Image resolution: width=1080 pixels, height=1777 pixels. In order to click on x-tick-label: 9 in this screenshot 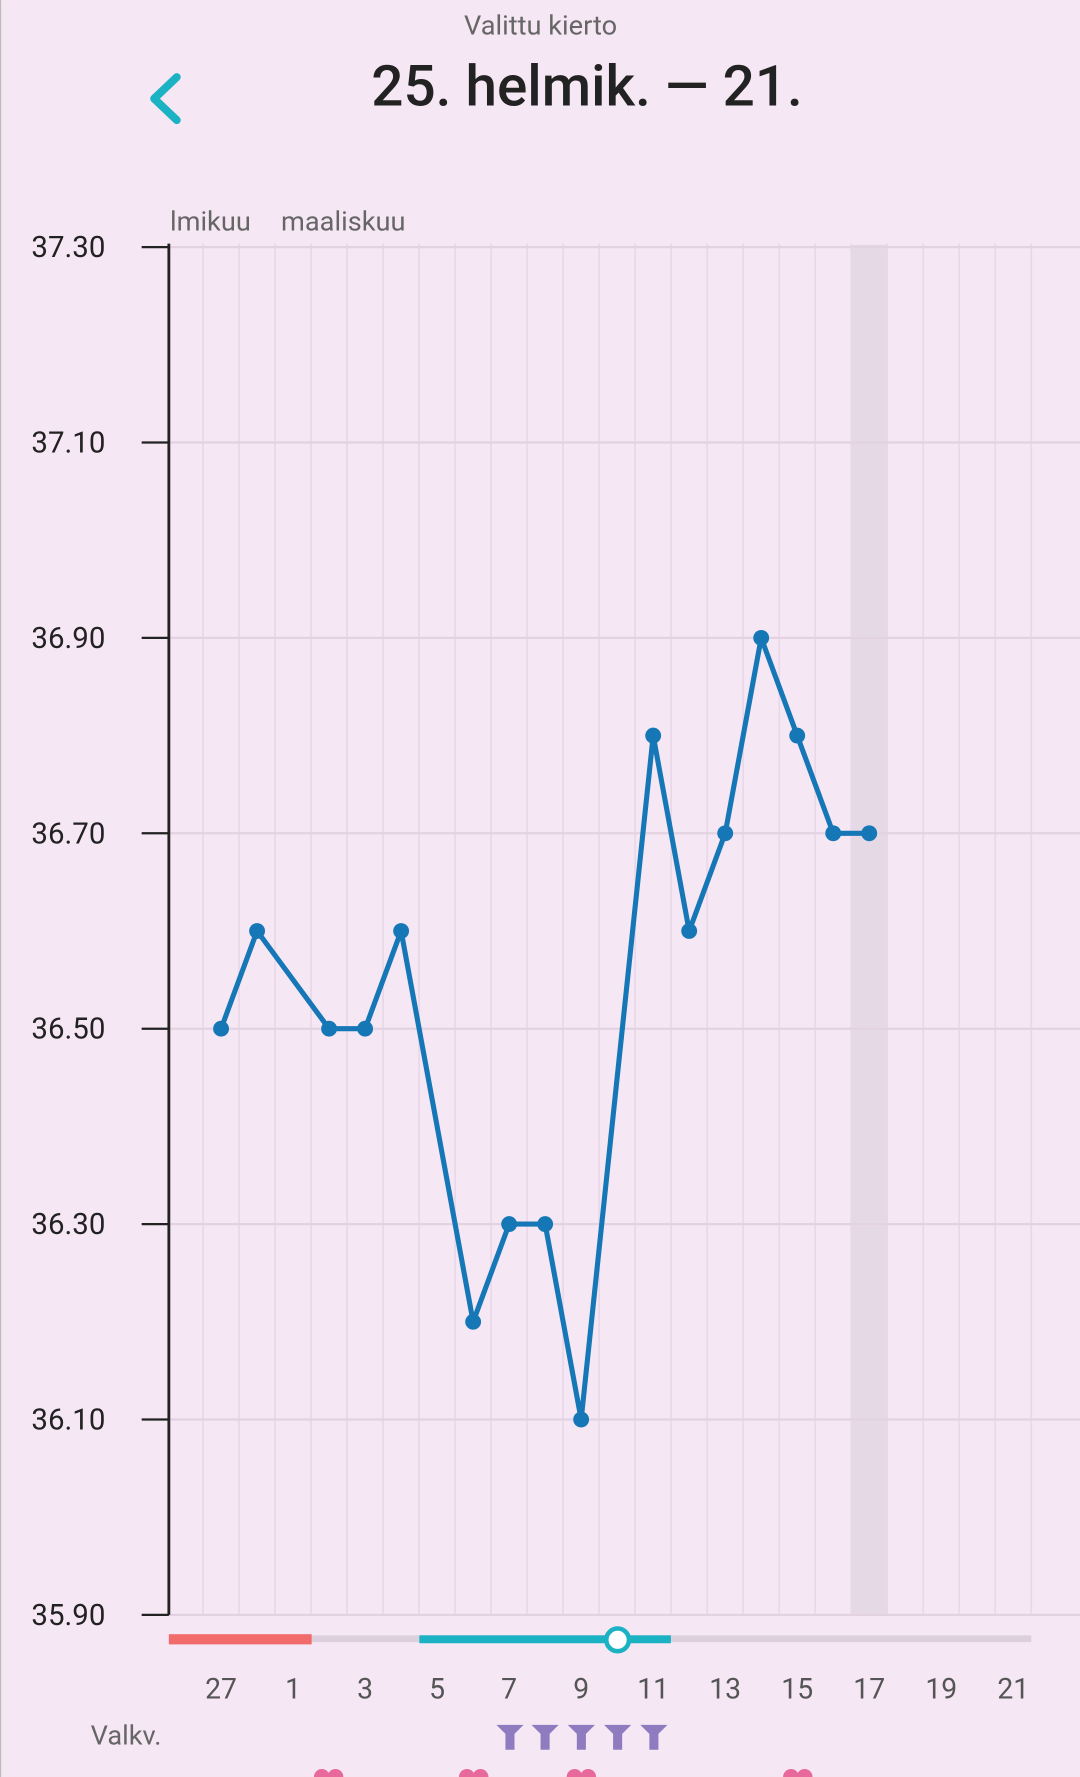, I will do `click(581, 1688)`.